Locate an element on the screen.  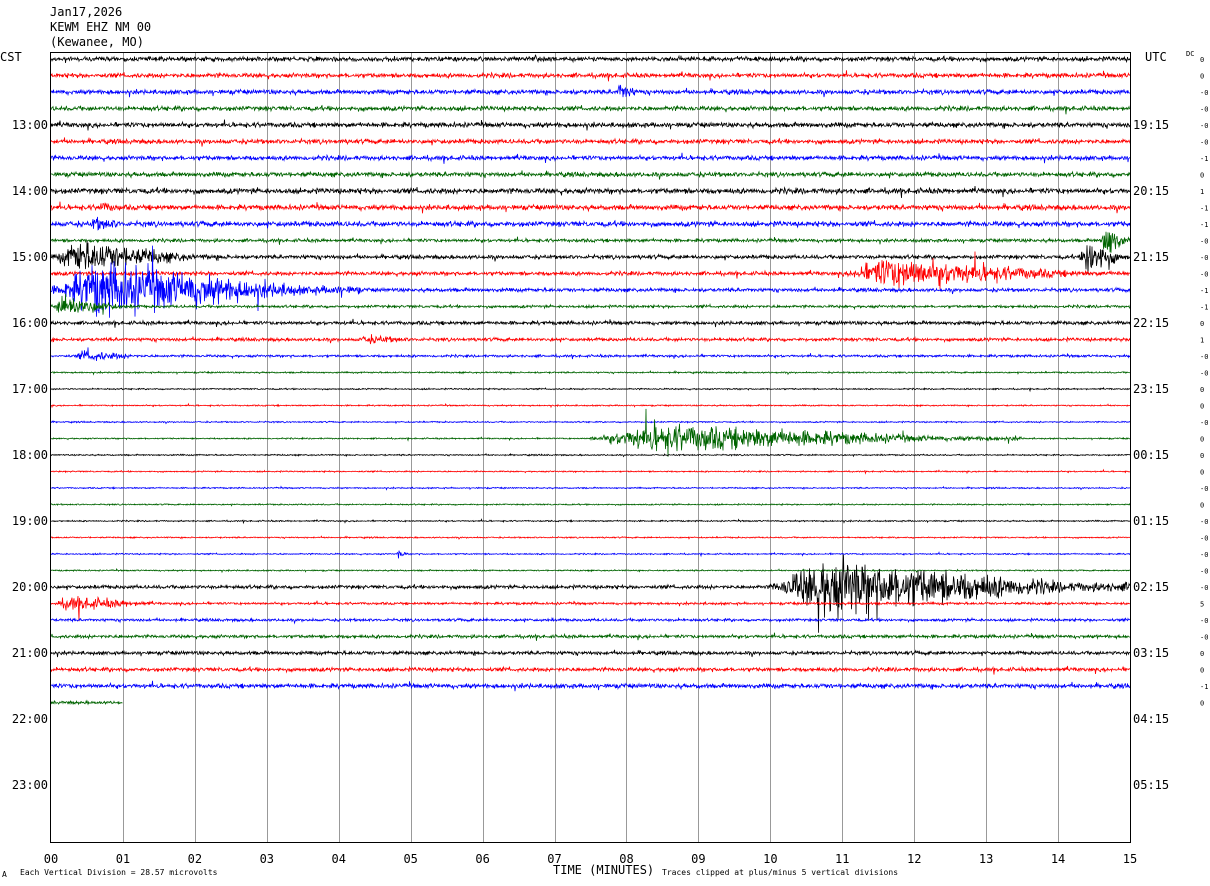
right-hour-label: 02:15 is located at coordinates (1151, 587).